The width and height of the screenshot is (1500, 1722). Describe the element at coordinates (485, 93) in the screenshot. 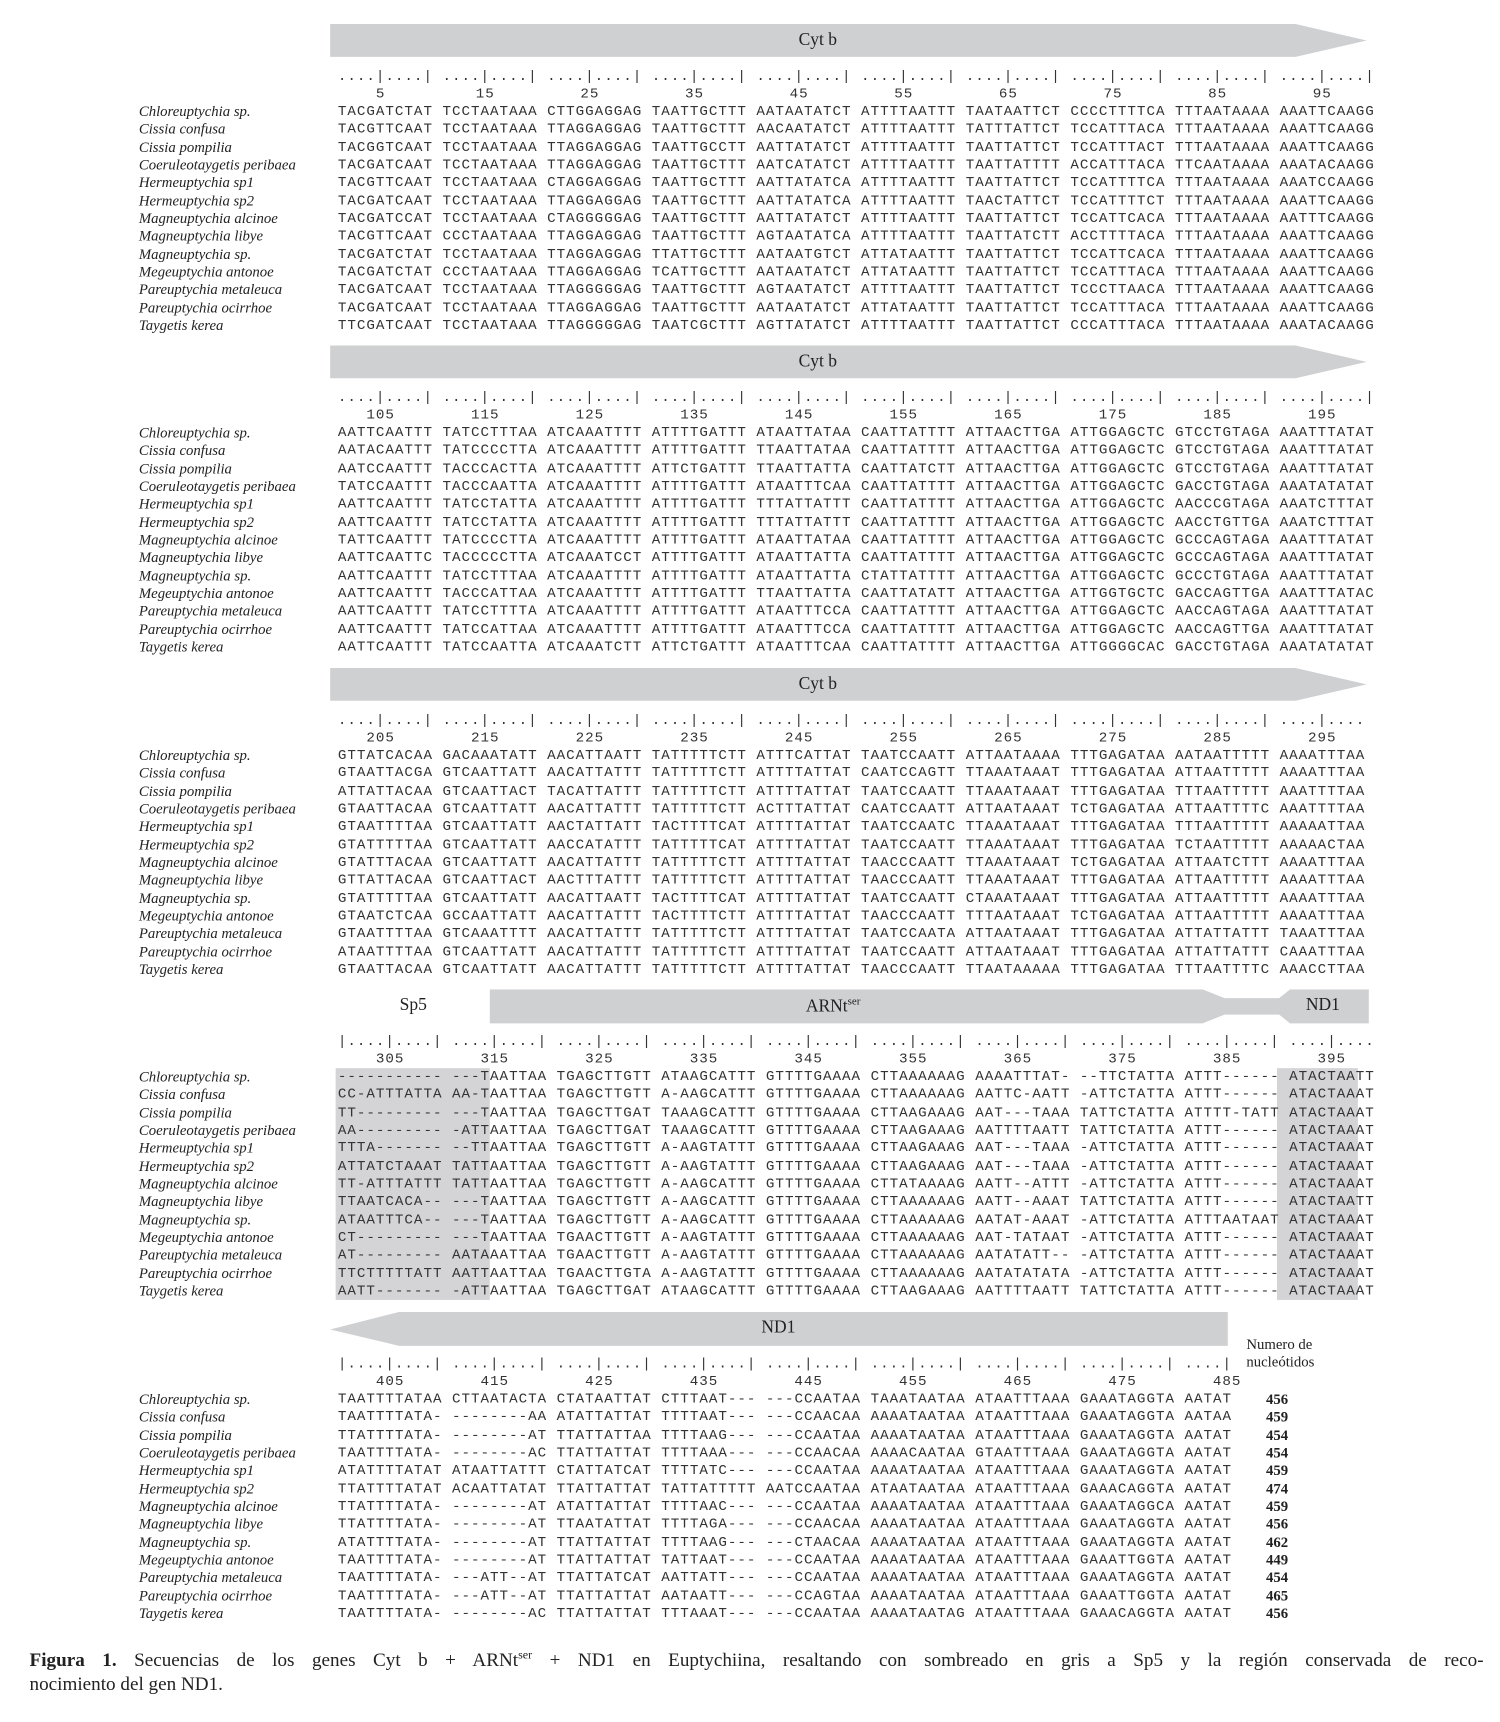

I see `position-number: 15` at that location.